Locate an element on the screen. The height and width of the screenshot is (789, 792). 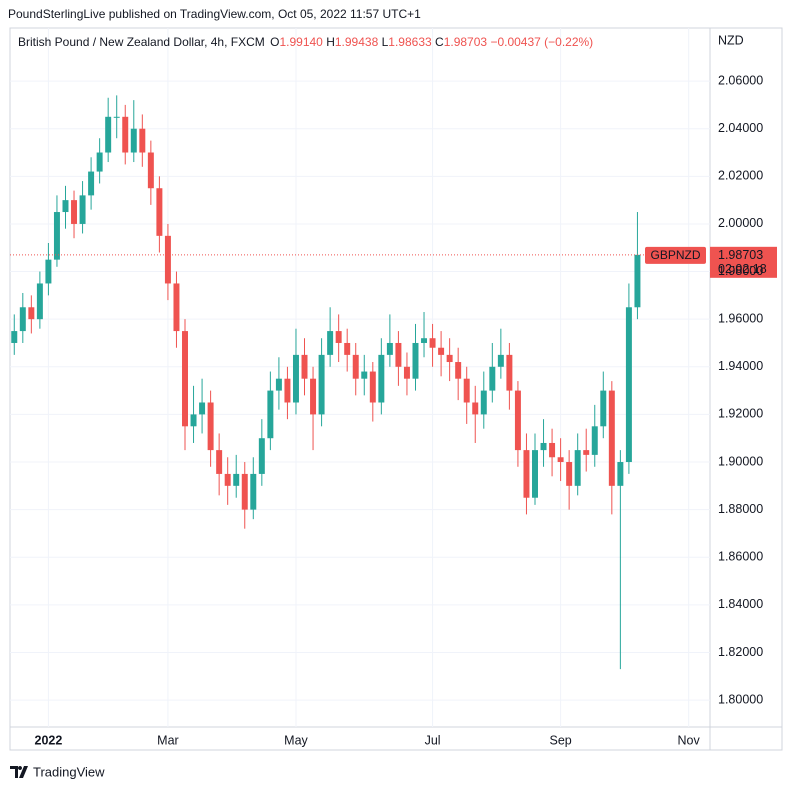
symbol-tag-bg is located at coordinates (675, 255).